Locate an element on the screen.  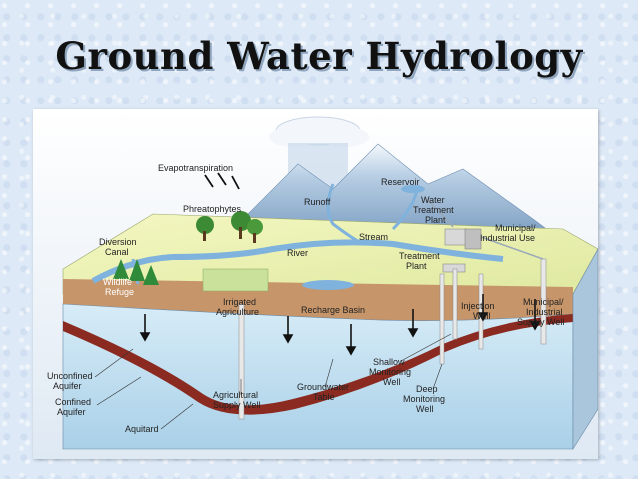
shallow-monitoring-well is located at coordinates (455, 304).